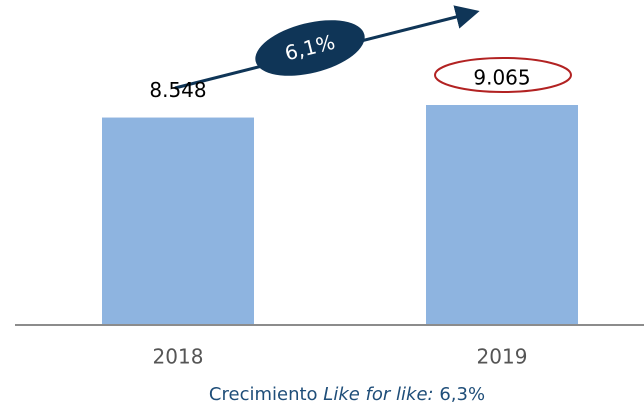 This screenshot has height=407, width=644. Describe the element at coordinates (378, 394) in the screenshot. I see `footnote-emphasis: Like for like:` at that location.